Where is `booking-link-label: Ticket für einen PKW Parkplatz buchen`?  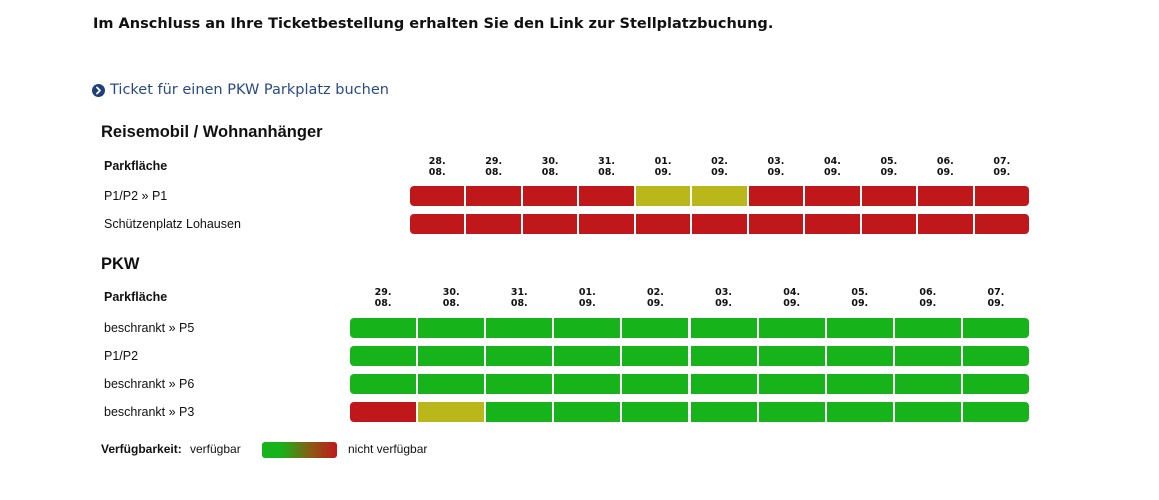 booking-link-label: Ticket für einen PKW Parkplatz buchen is located at coordinates (249, 90).